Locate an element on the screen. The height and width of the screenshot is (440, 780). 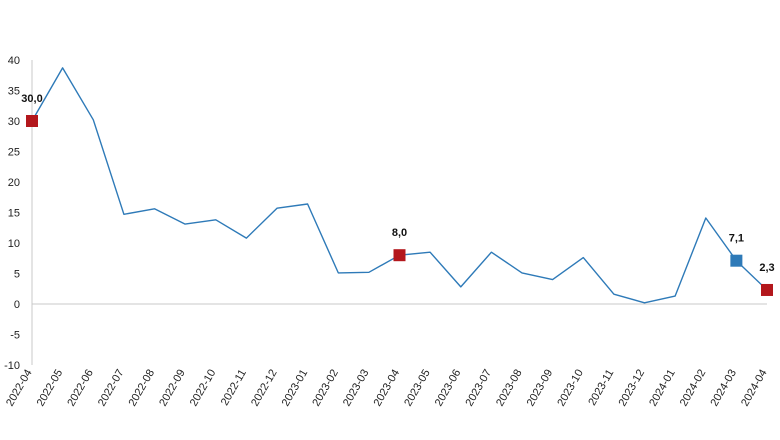
x-tick-label: 2022-05 is located at coordinates (50, 388).